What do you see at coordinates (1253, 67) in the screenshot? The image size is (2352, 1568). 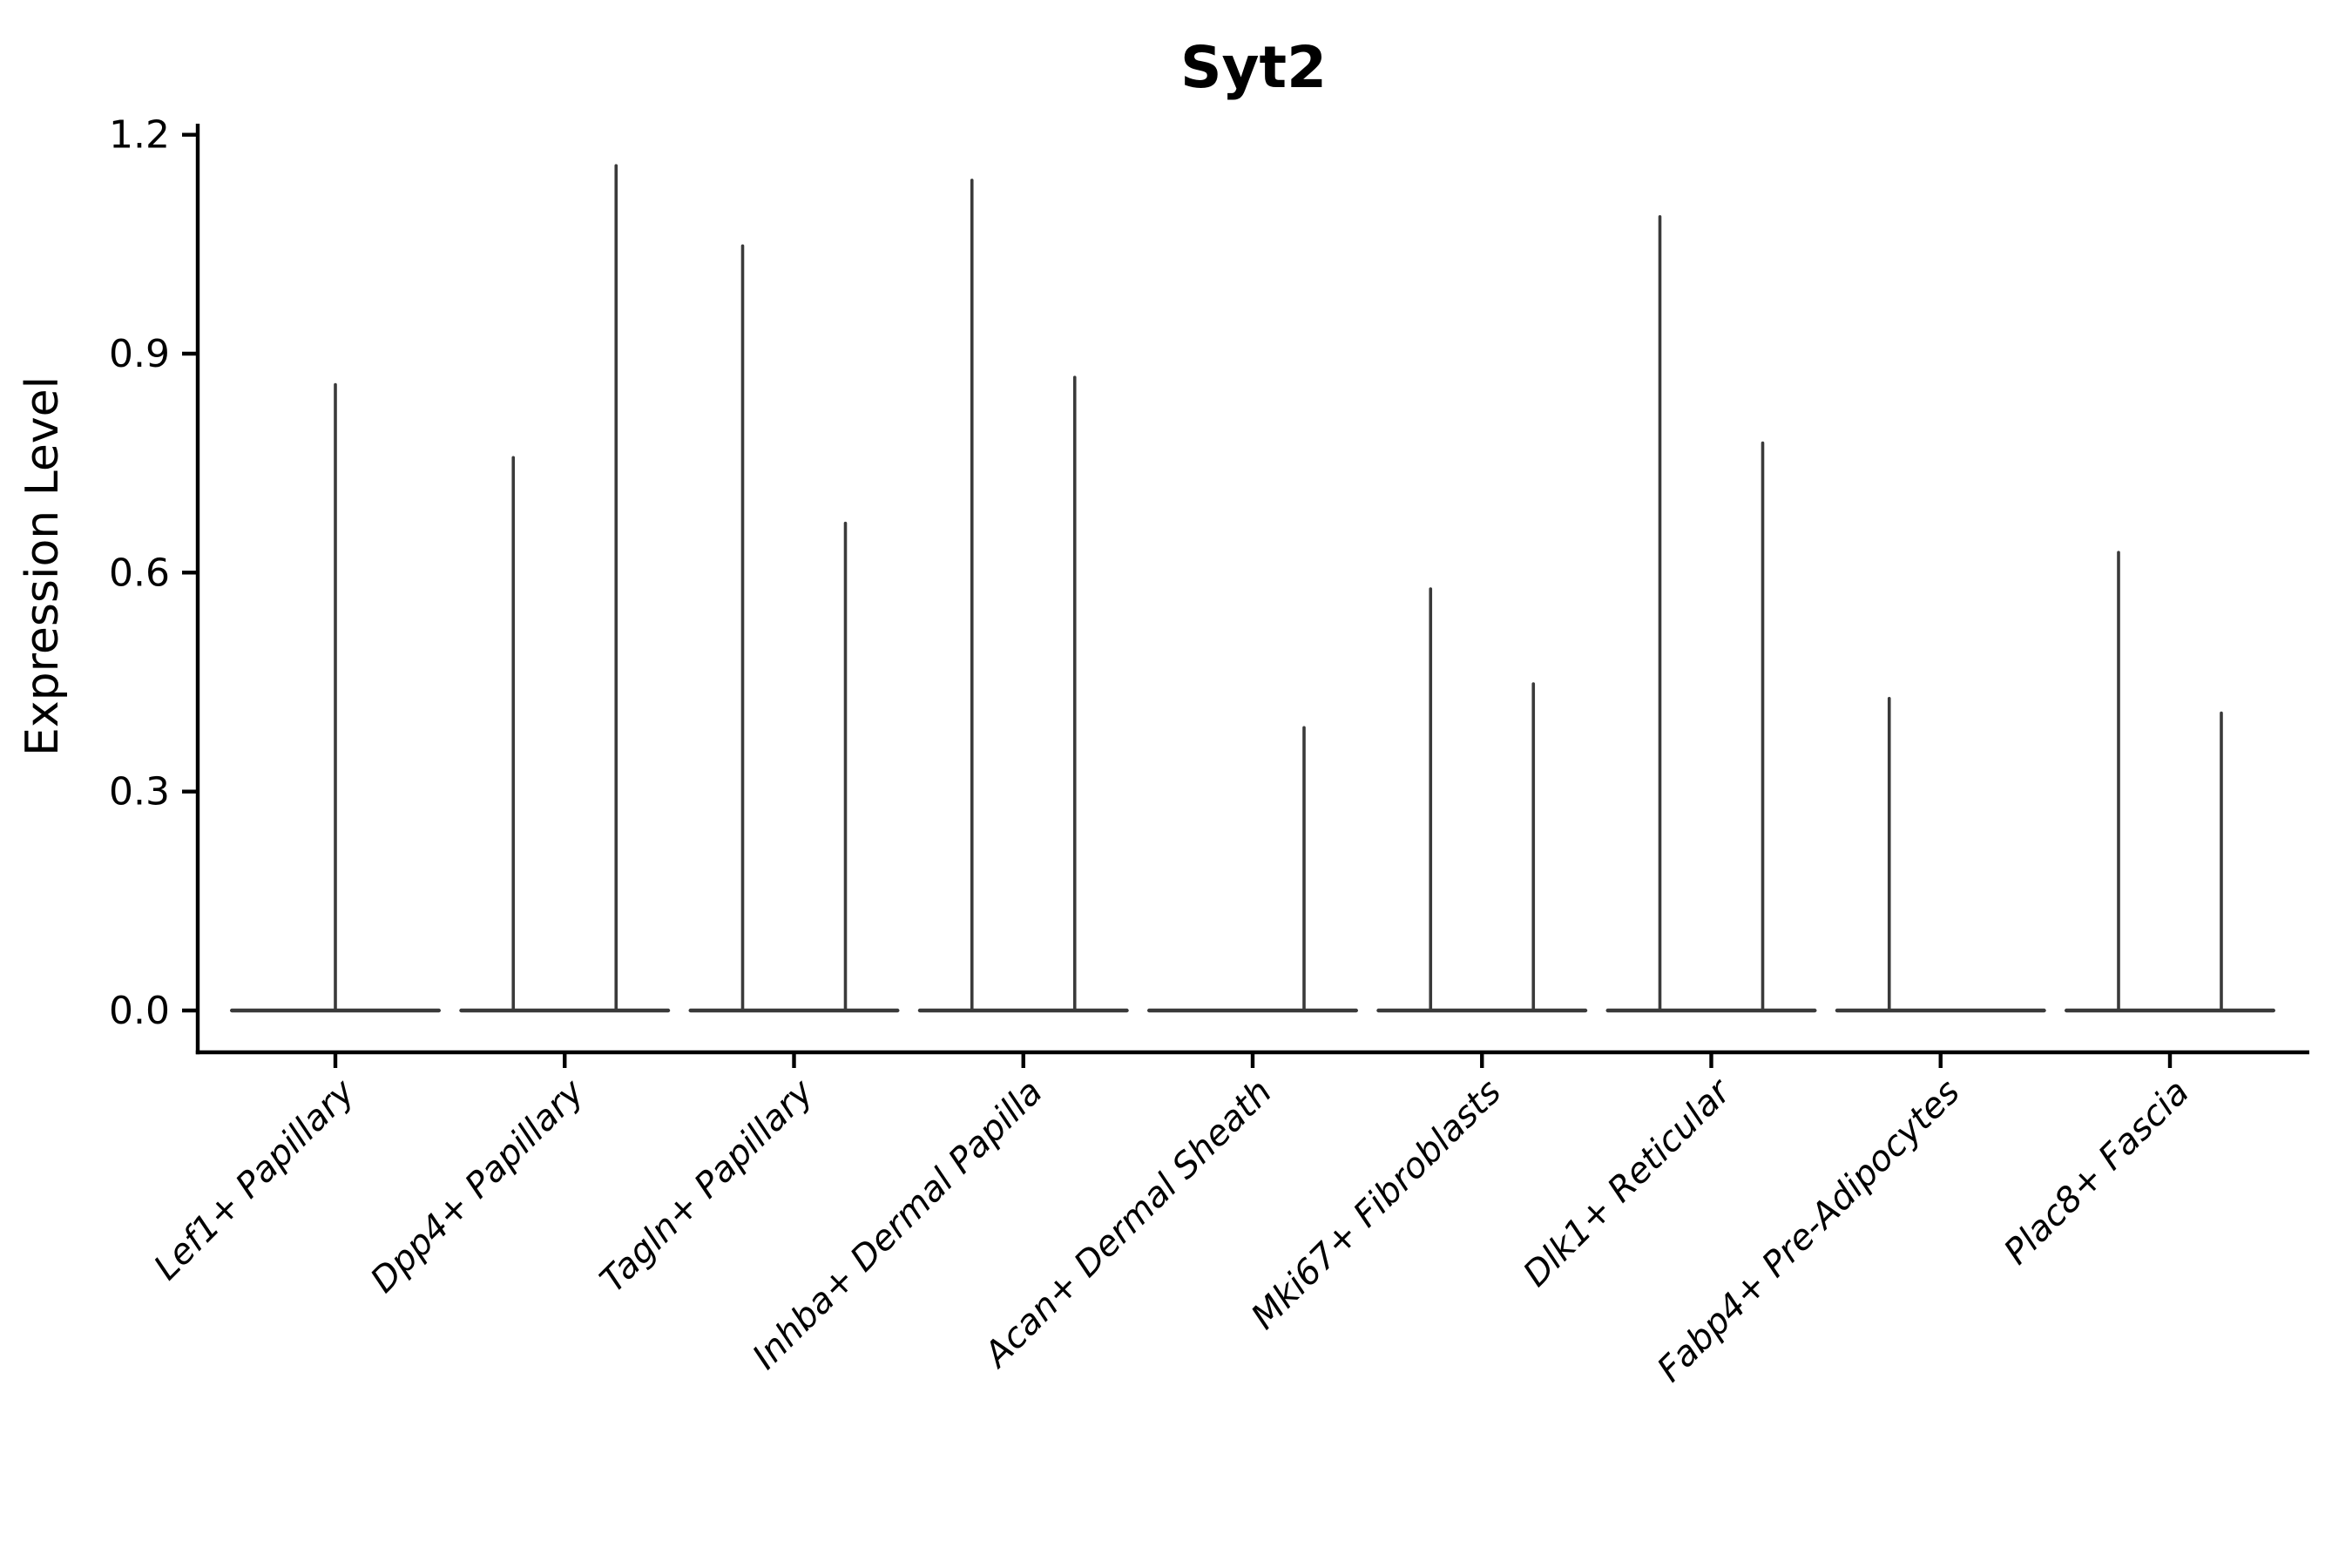 I see `chart-title: Syt2` at bounding box center [1253, 67].